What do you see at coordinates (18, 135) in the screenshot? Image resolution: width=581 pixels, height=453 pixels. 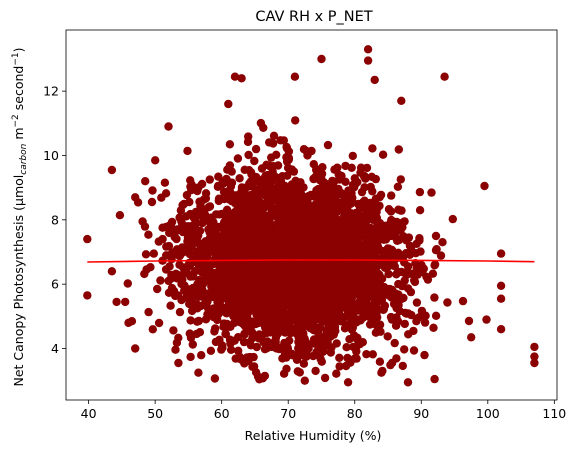 I see `y-axis-label-middle: m` at bounding box center [18, 135].